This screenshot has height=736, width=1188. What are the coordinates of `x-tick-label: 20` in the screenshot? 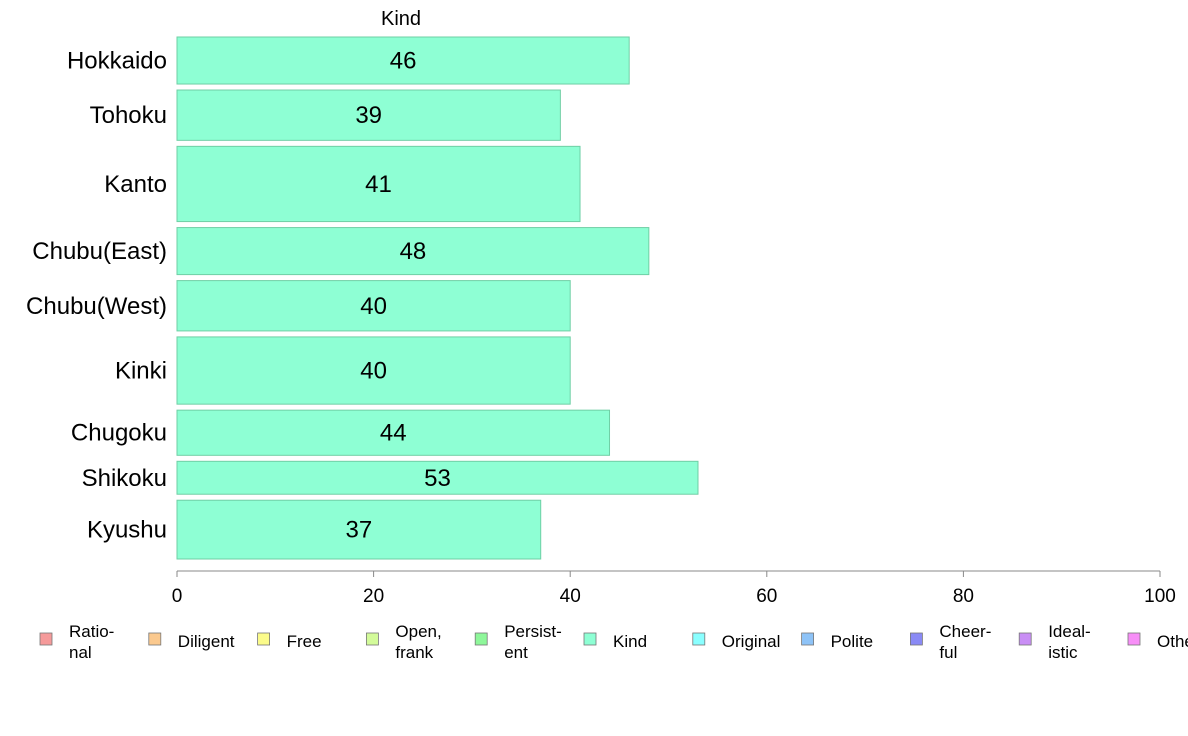 It's located at (373, 596).